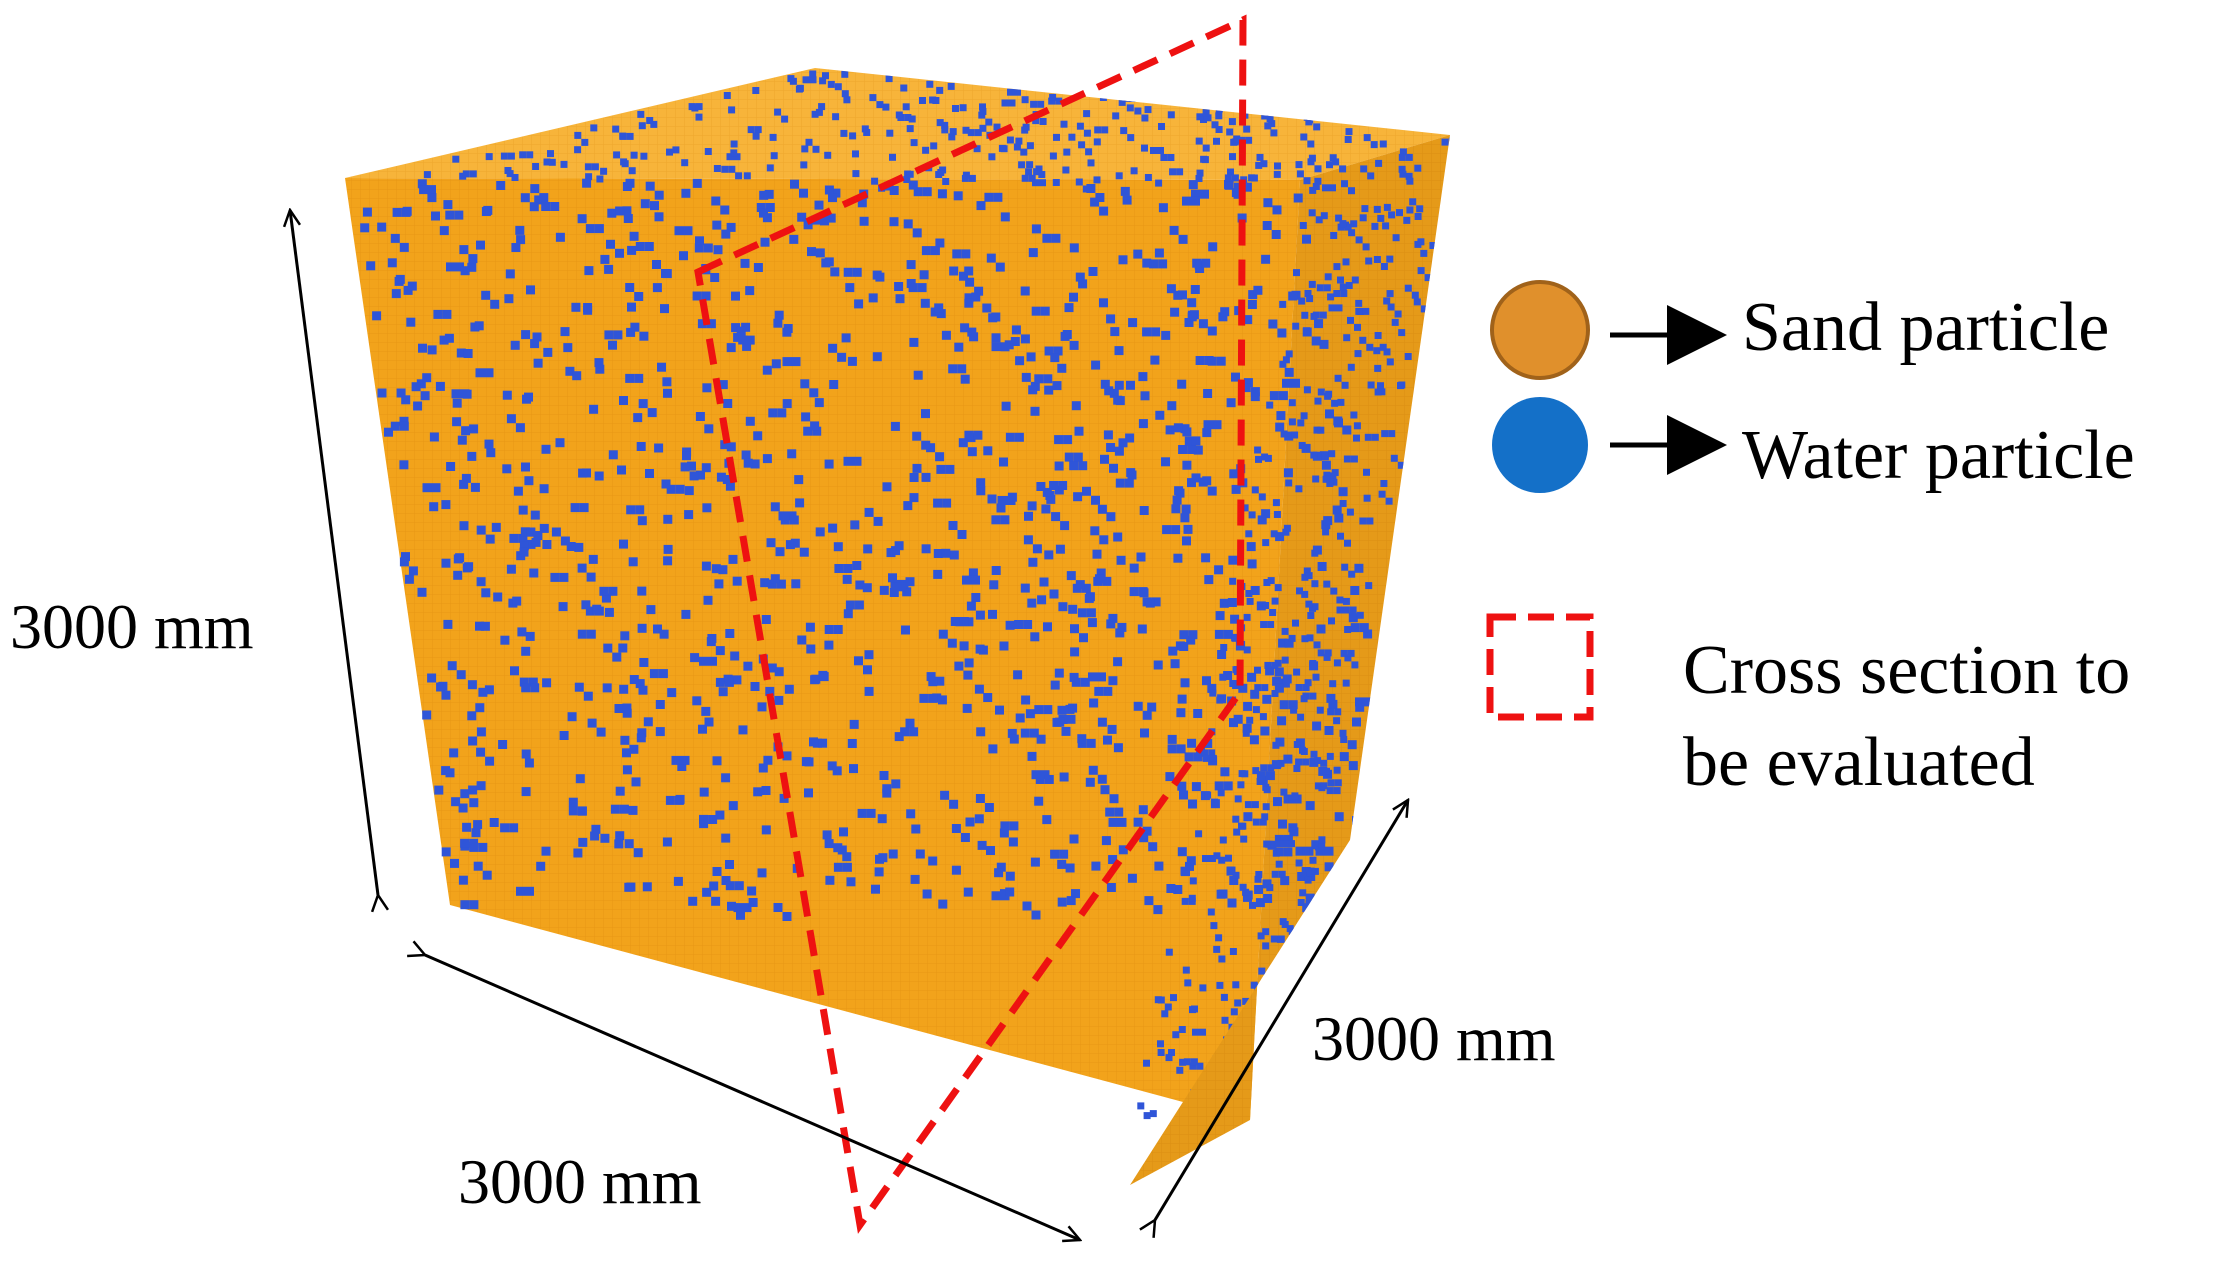 The image size is (2217, 1270). Describe the element at coordinates (1540, 330) in the screenshot. I see `sand-particle-swatch` at that location.